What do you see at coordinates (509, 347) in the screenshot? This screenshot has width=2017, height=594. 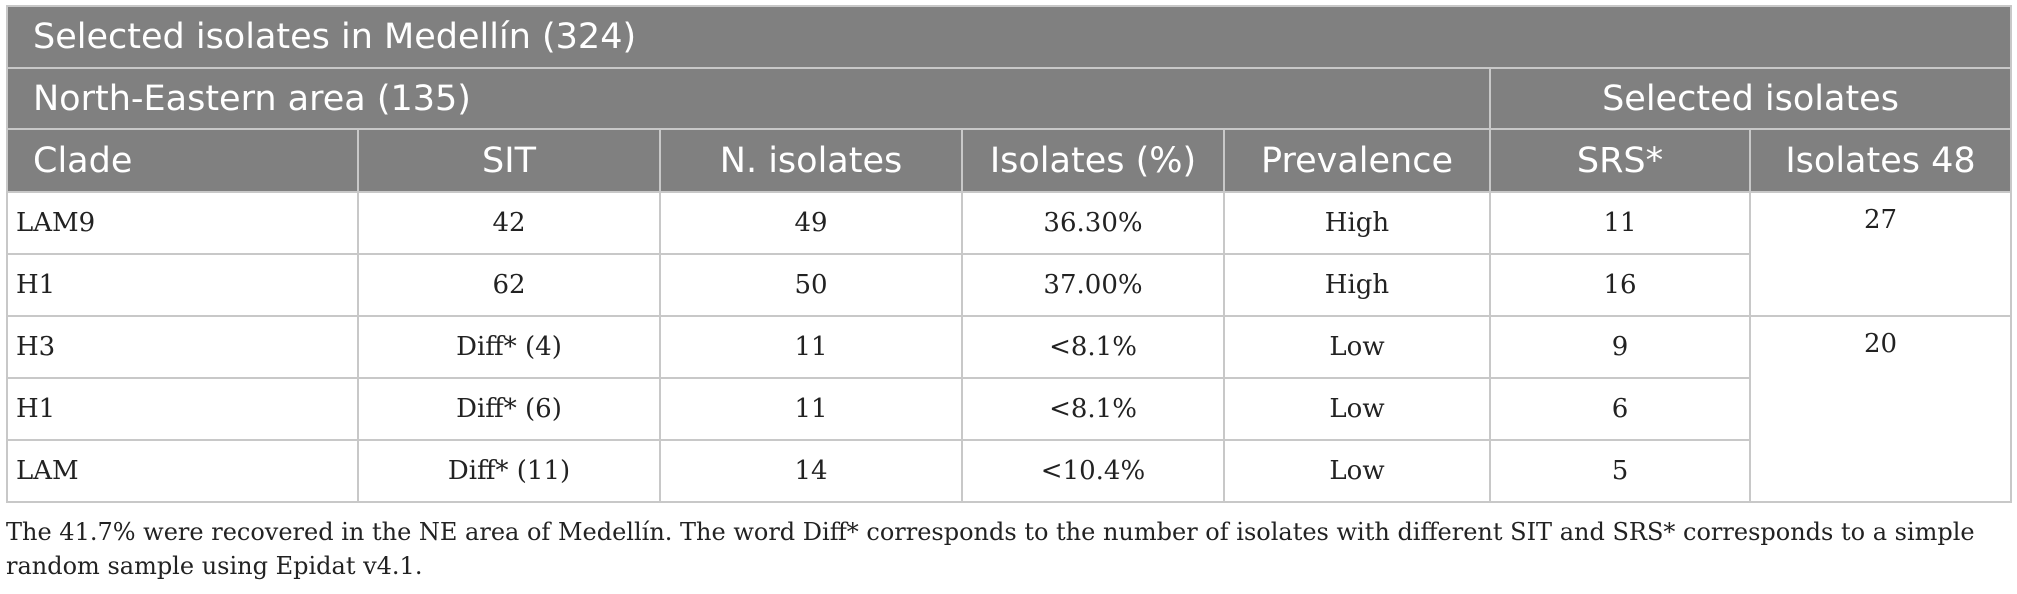 I see `cell-sit: Diff* (4)` at bounding box center [509, 347].